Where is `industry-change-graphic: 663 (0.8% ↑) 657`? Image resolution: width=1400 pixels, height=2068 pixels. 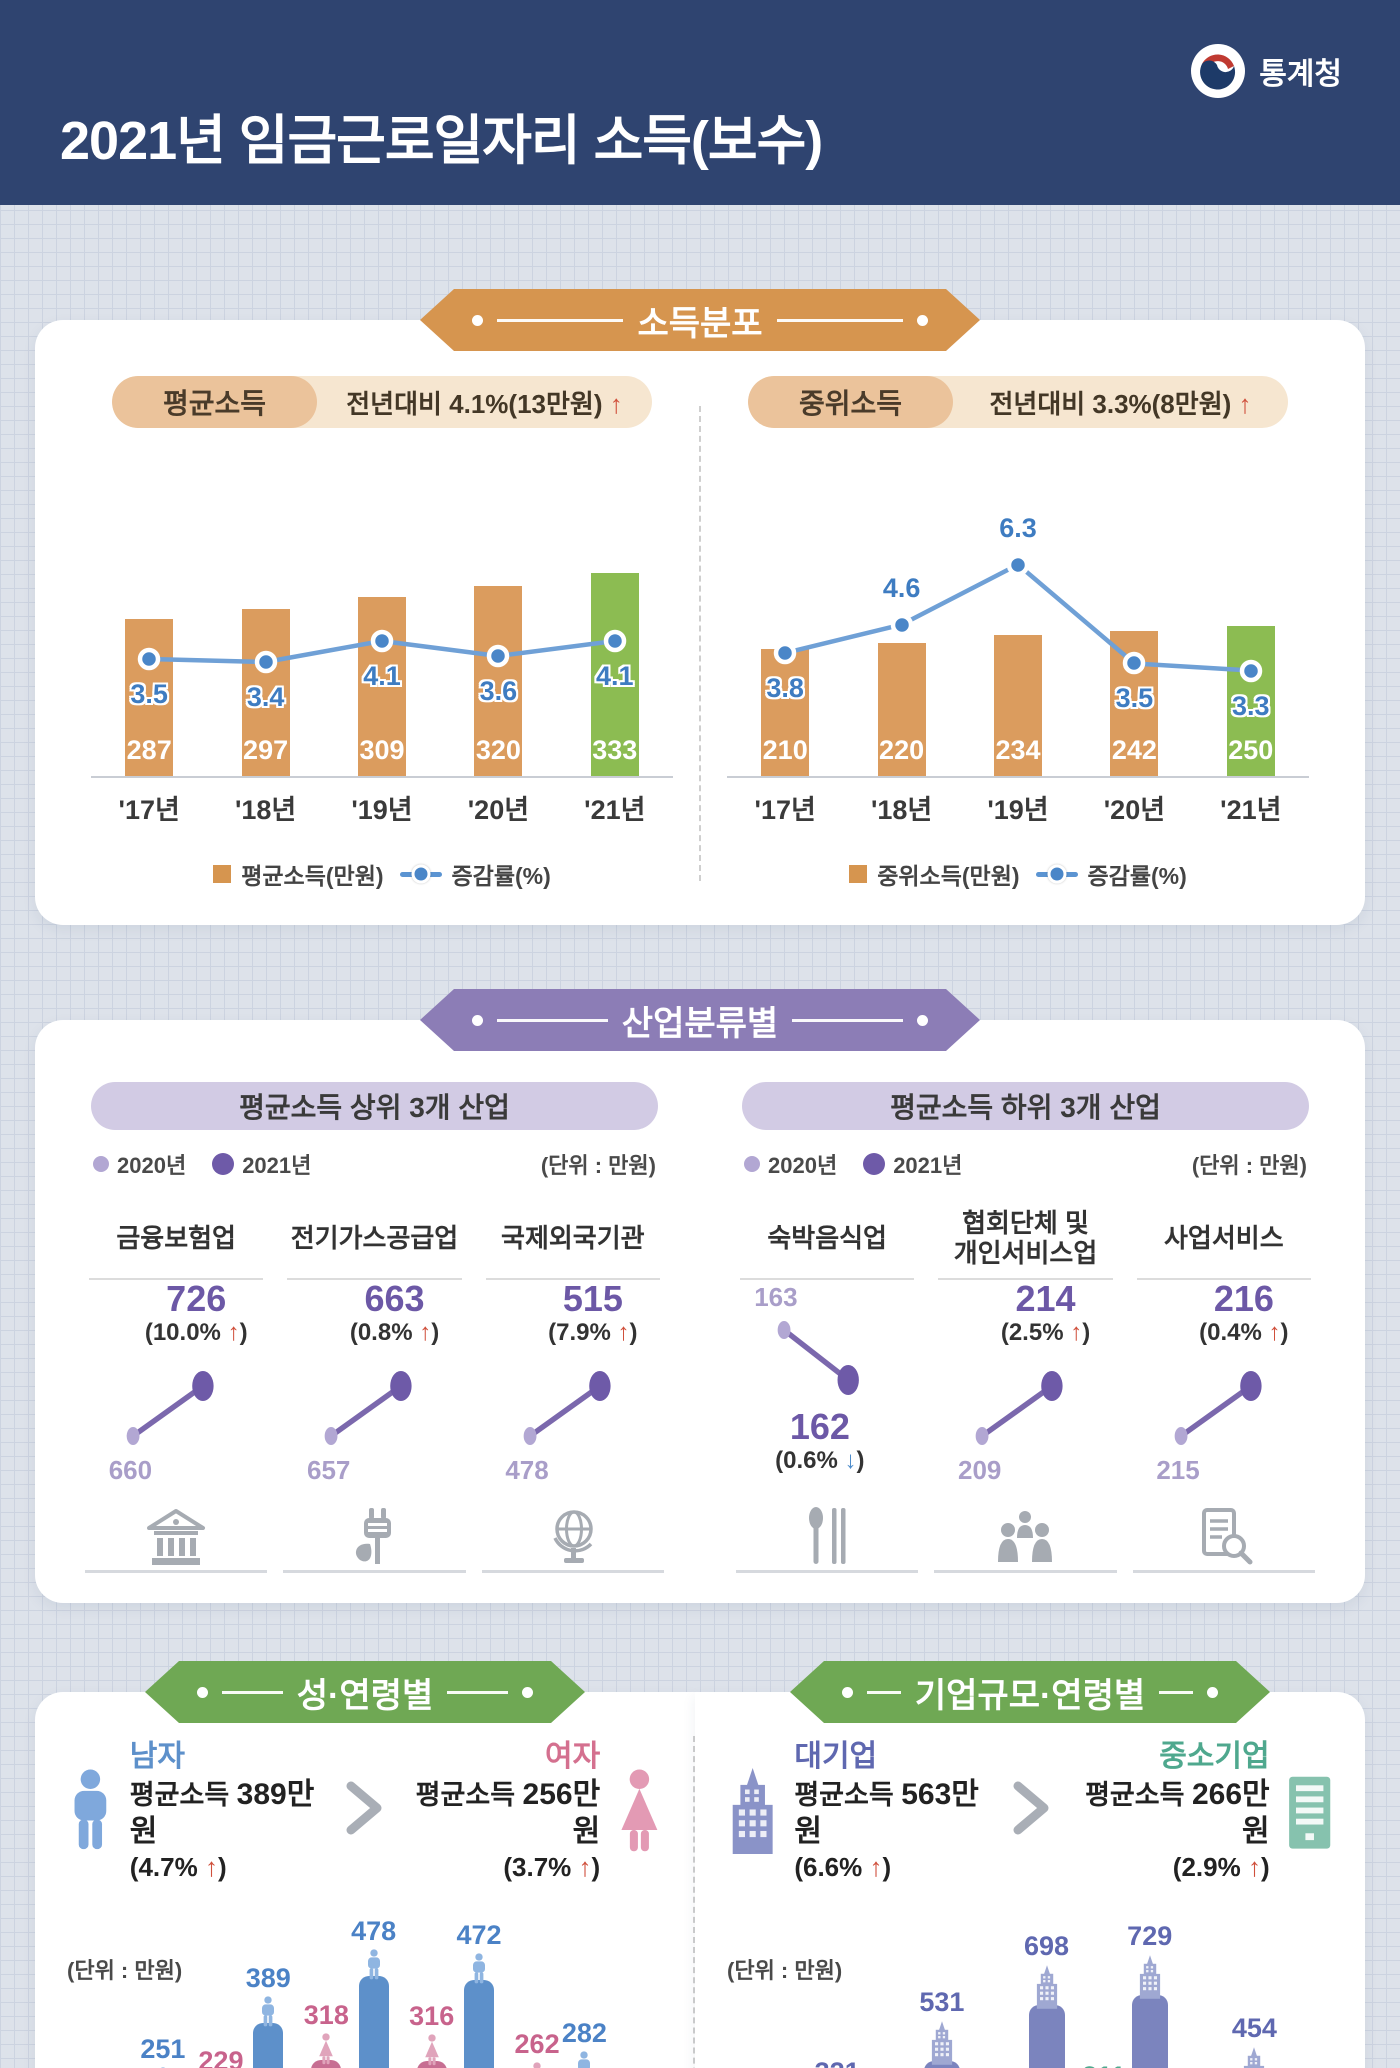
industry-change-graphic: 663 (0.8% ↑) 657 is located at coordinates (374, 1383).